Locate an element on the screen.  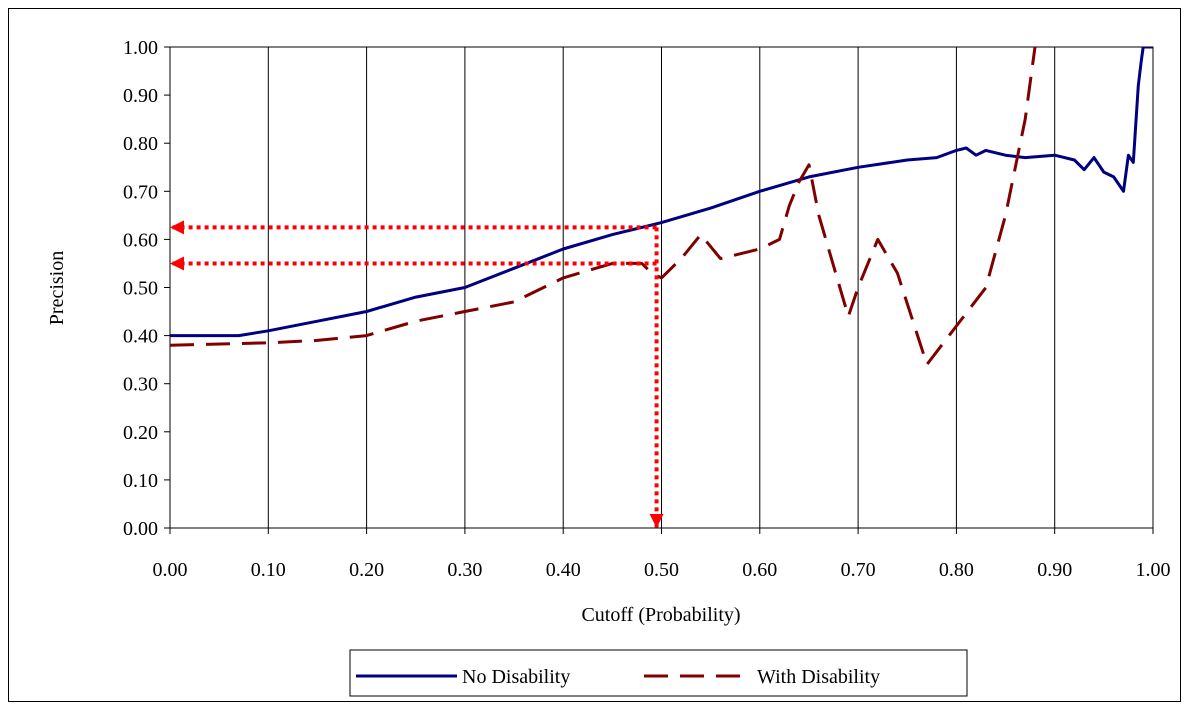
y-tick-label: 0.40 is located at coordinates (140, 337).